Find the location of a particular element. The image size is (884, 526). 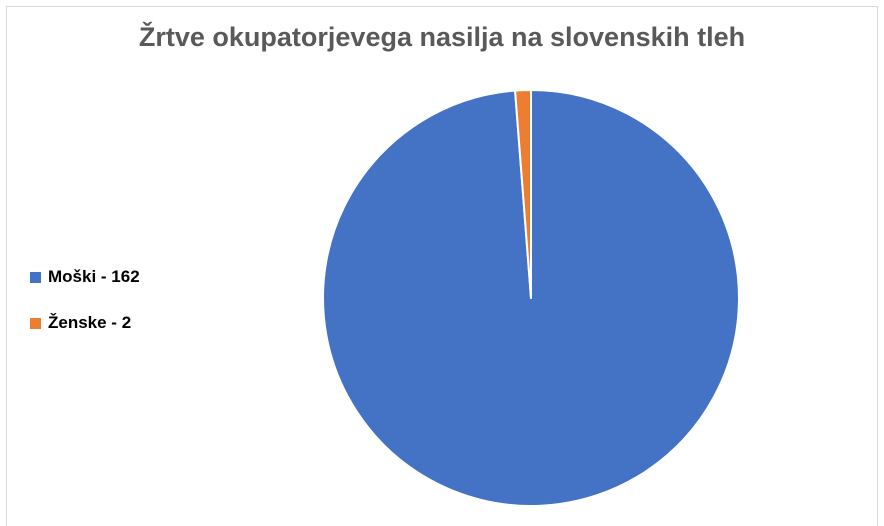

legend-label-zenske: Ženske - 2 is located at coordinates (90, 322).